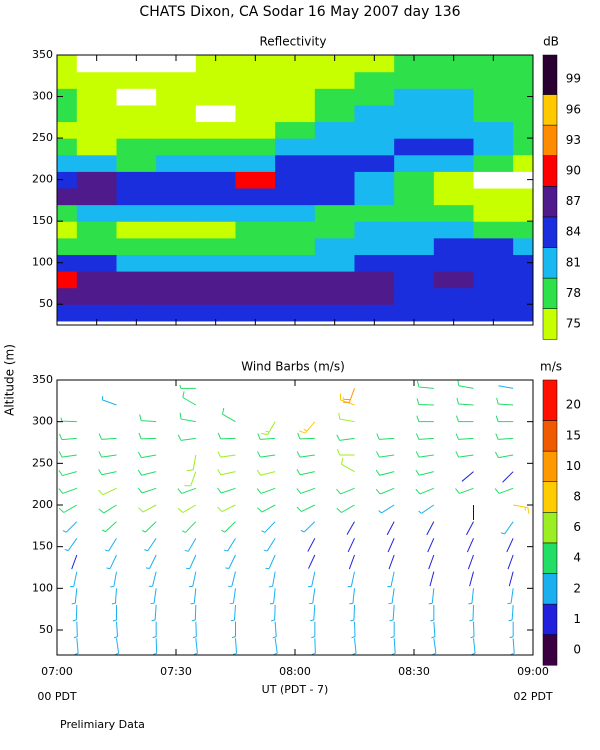 Image resolution: width=600 pixels, height=750 pixels. I want to click on x-tick-label: 08:00, so click(295, 671).